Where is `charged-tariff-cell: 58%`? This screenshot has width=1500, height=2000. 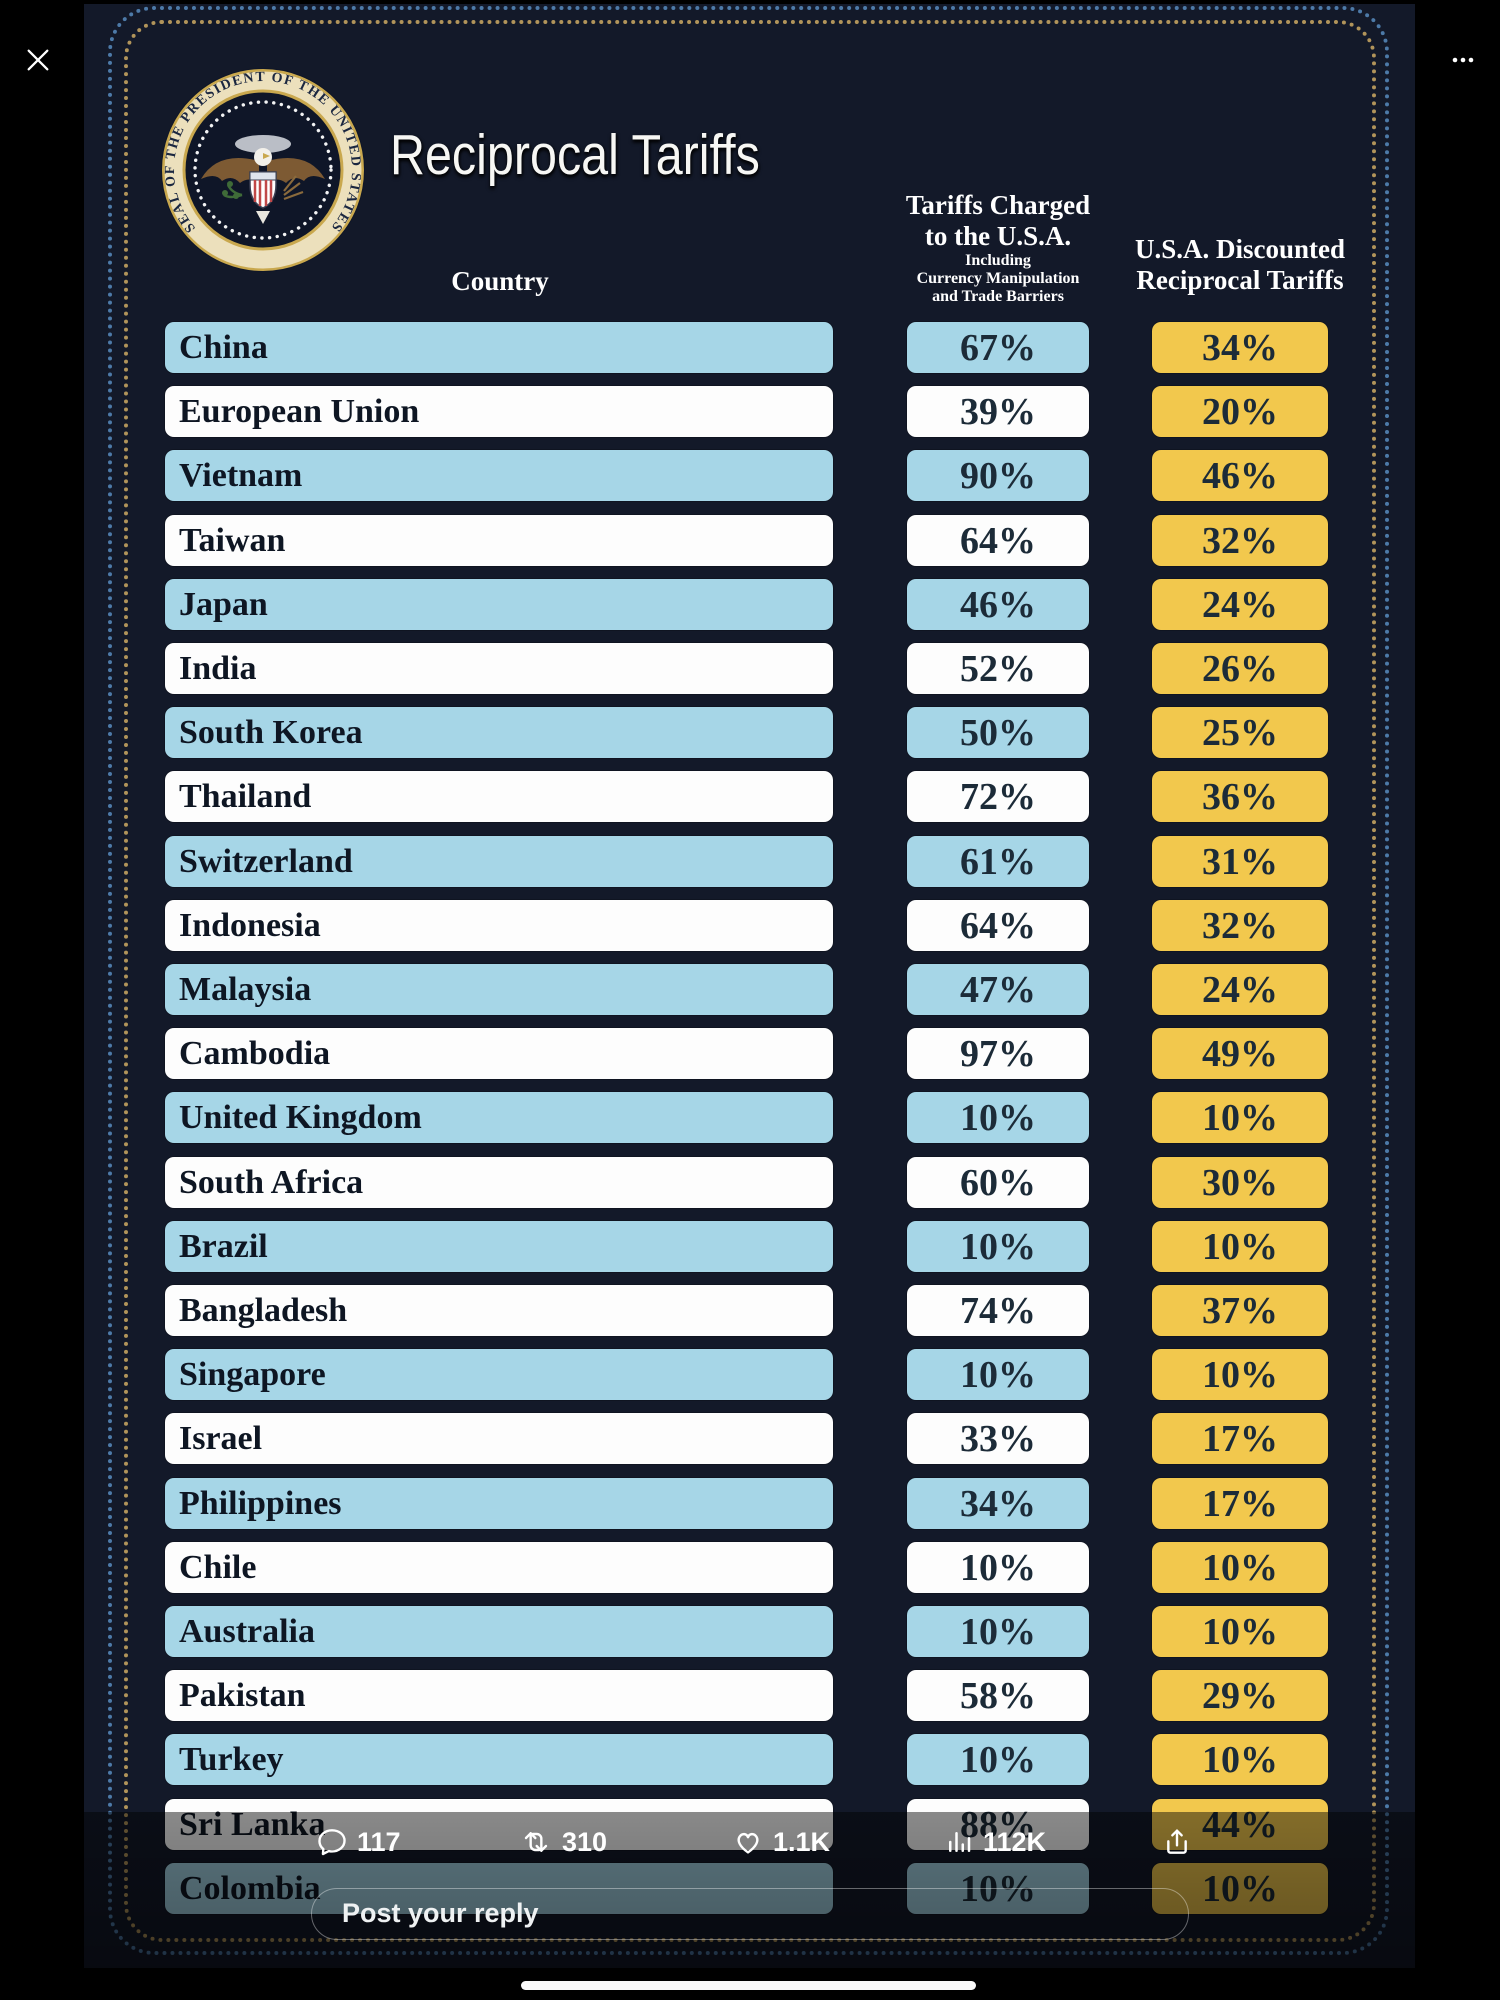 charged-tariff-cell: 58% is located at coordinates (998, 1695).